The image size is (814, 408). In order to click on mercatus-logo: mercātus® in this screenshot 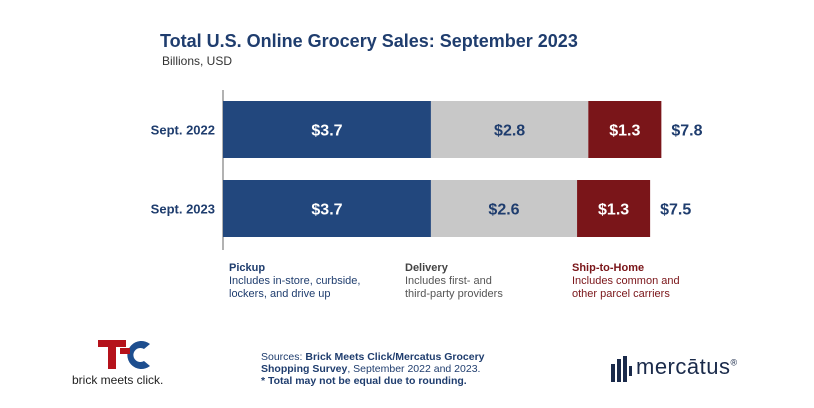, I will do `click(681, 370)`.